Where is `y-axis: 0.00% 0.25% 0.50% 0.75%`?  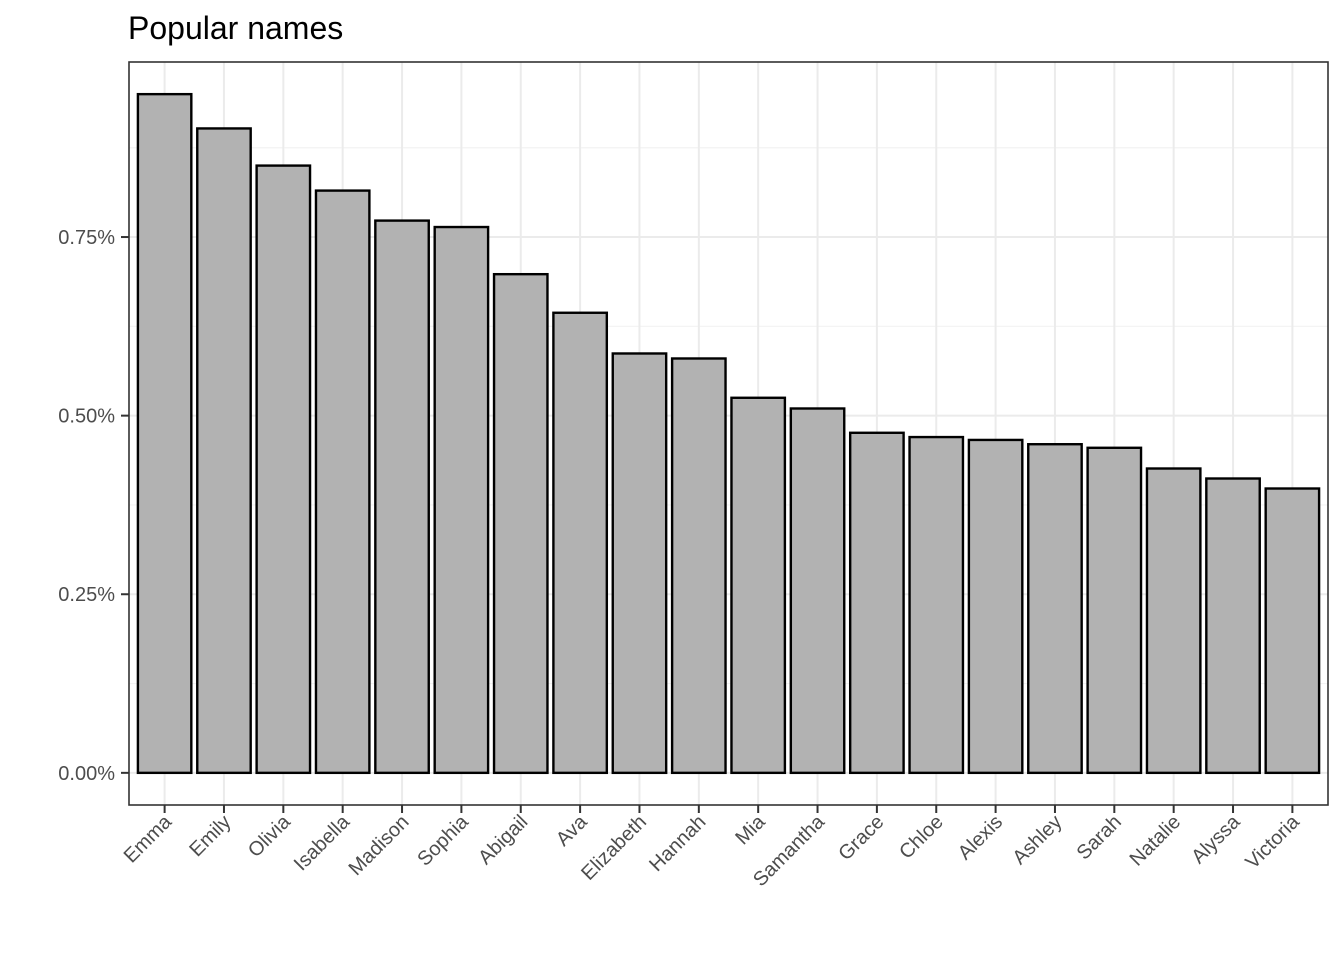
y-axis: 0.00% 0.25% 0.50% 0.75% is located at coordinates (93, 506).